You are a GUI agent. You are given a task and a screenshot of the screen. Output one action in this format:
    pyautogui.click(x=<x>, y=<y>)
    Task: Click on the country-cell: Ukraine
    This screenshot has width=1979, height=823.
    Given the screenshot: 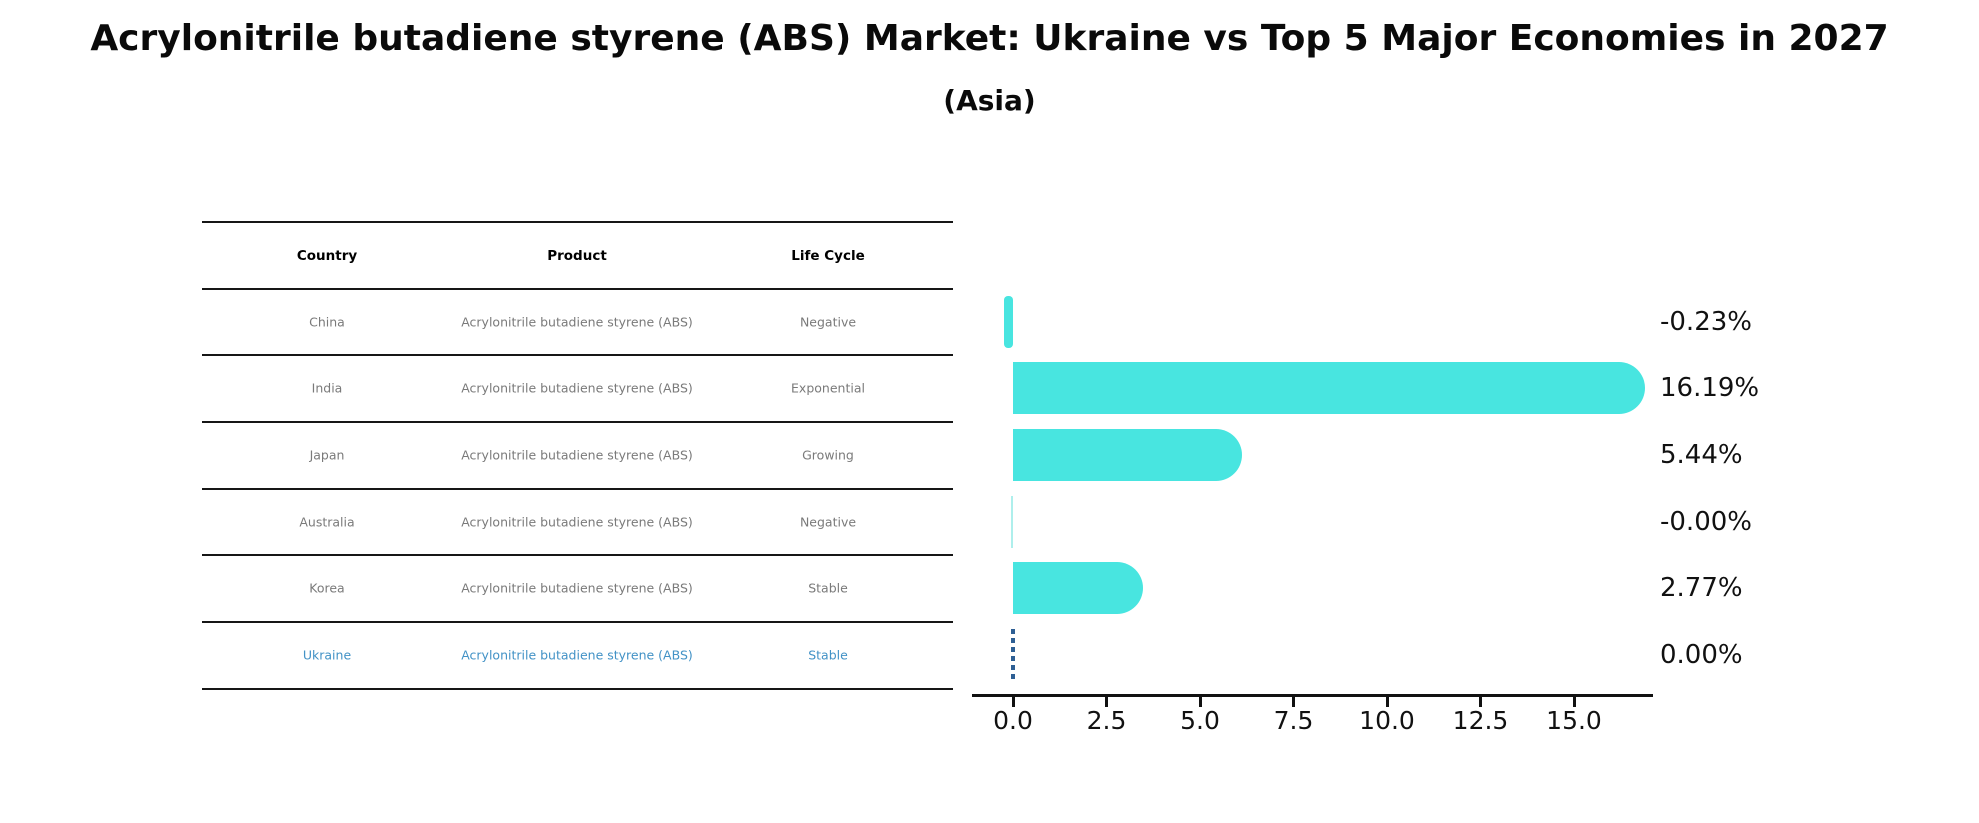 What is the action you would take?
    pyautogui.click(x=327, y=655)
    